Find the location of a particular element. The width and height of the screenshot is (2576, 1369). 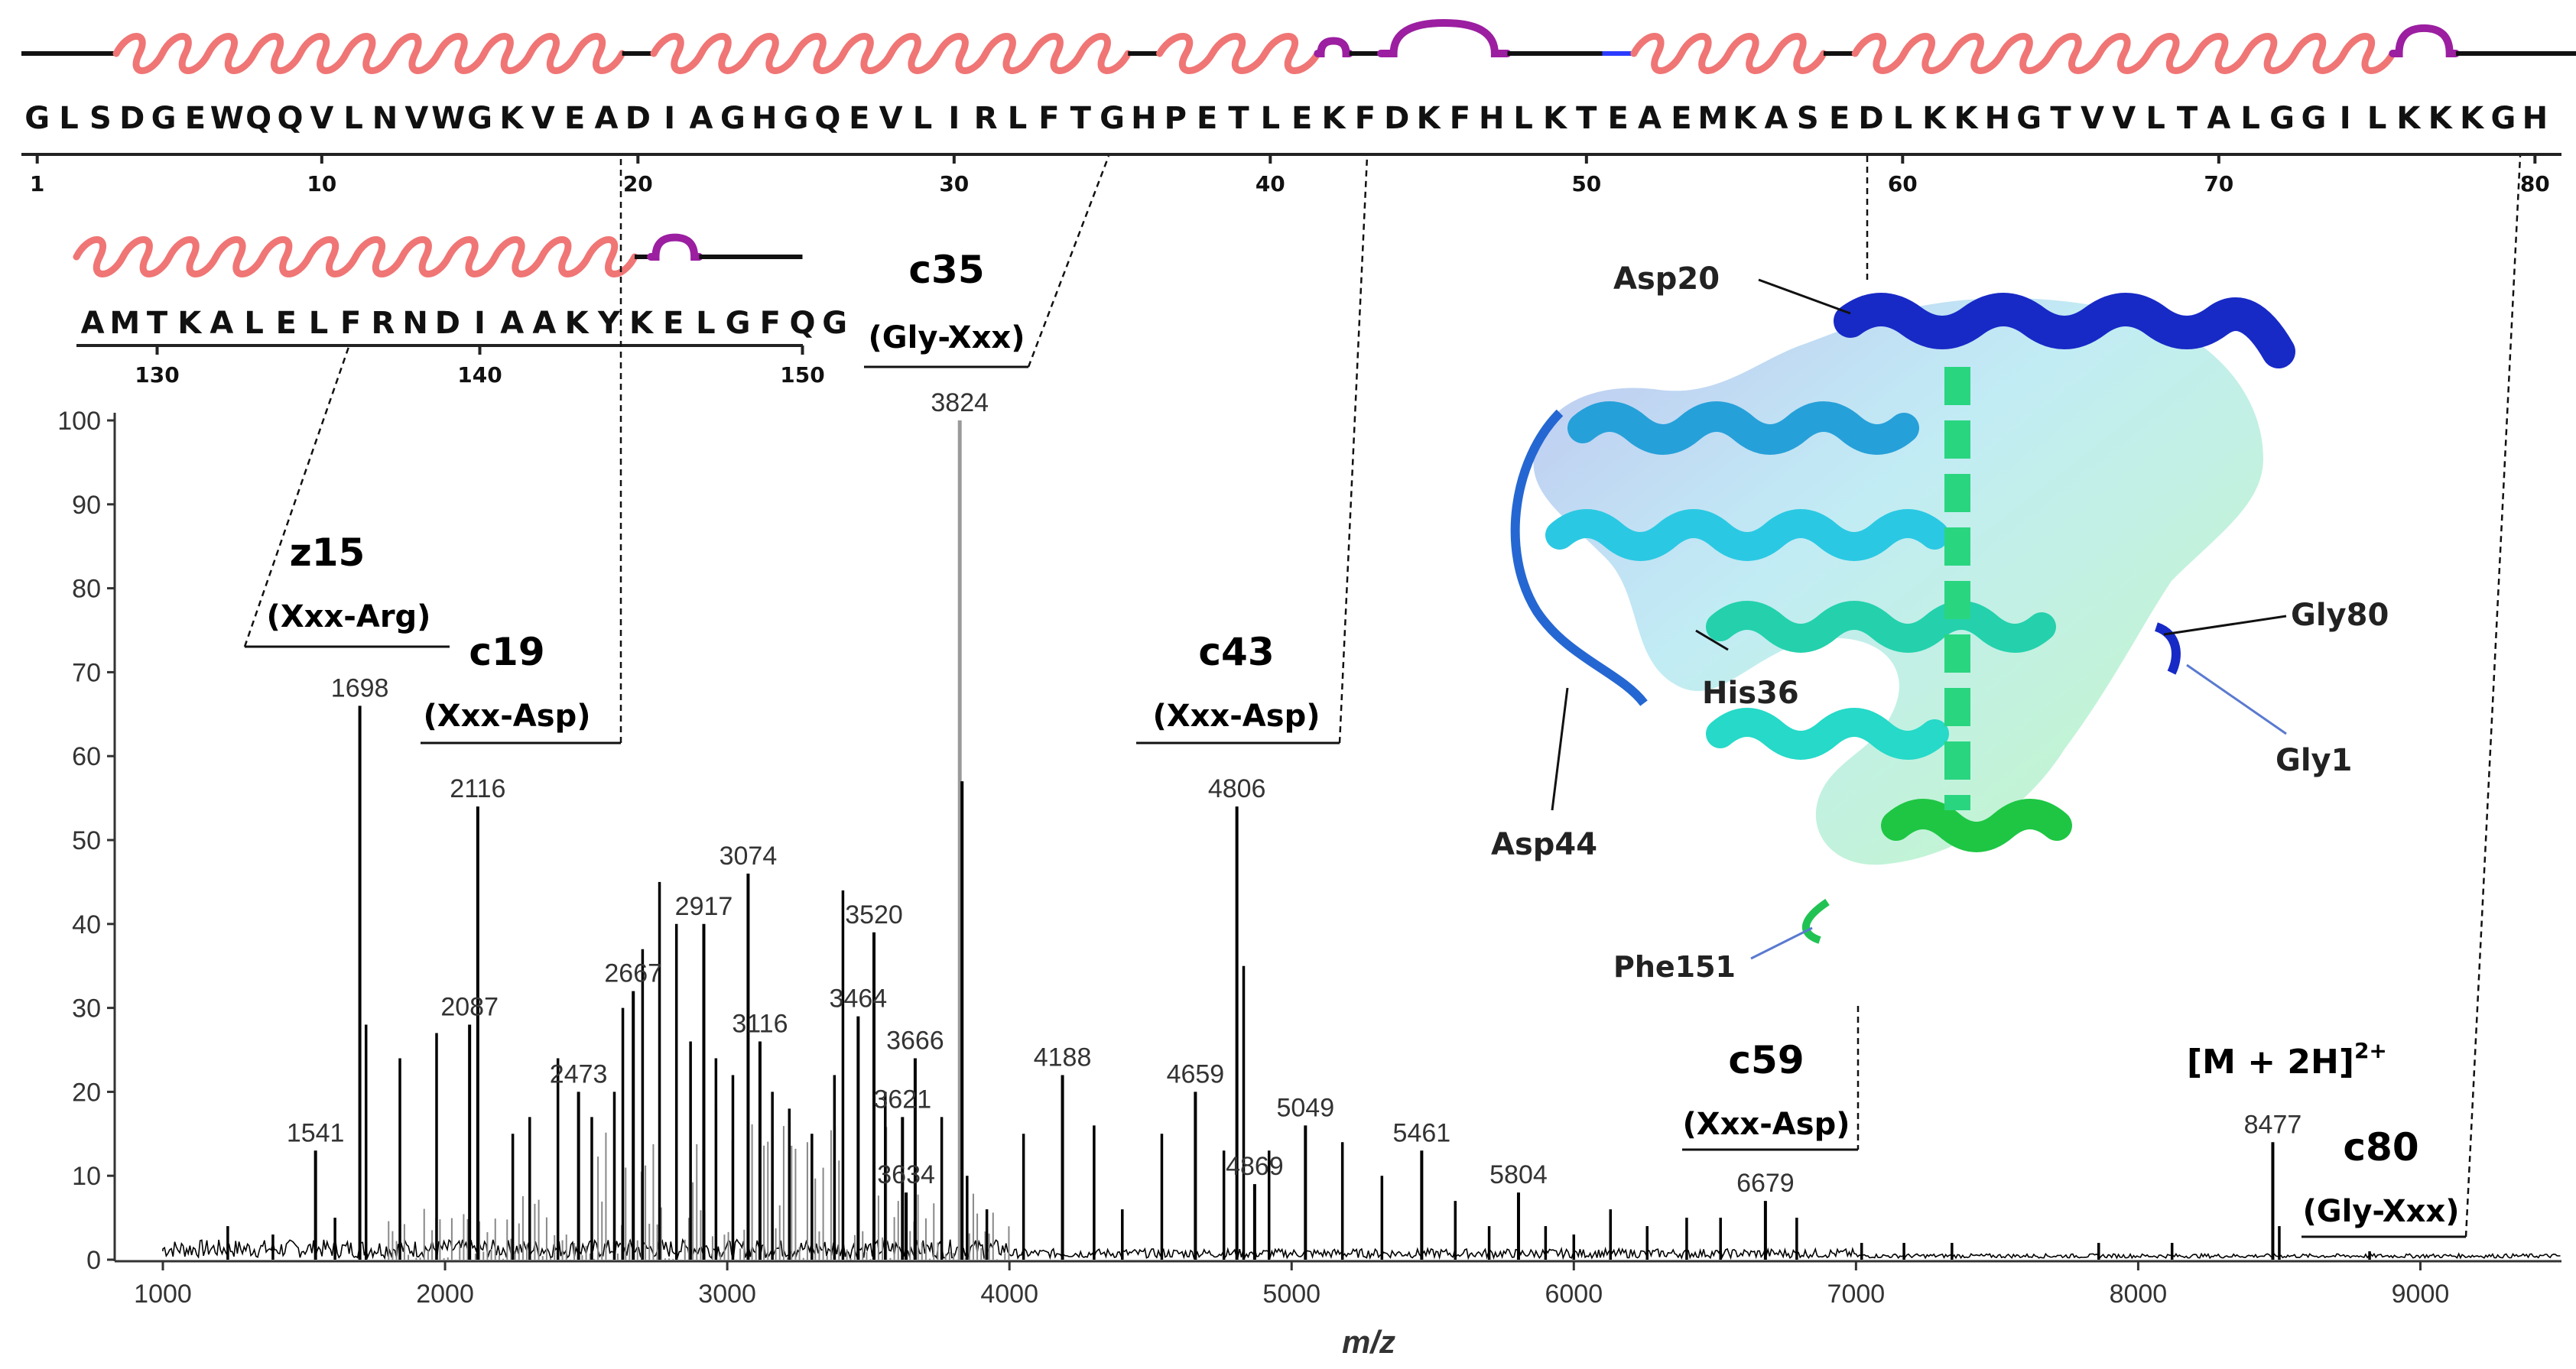

residue-top: W is located at coordinates (227, 118).